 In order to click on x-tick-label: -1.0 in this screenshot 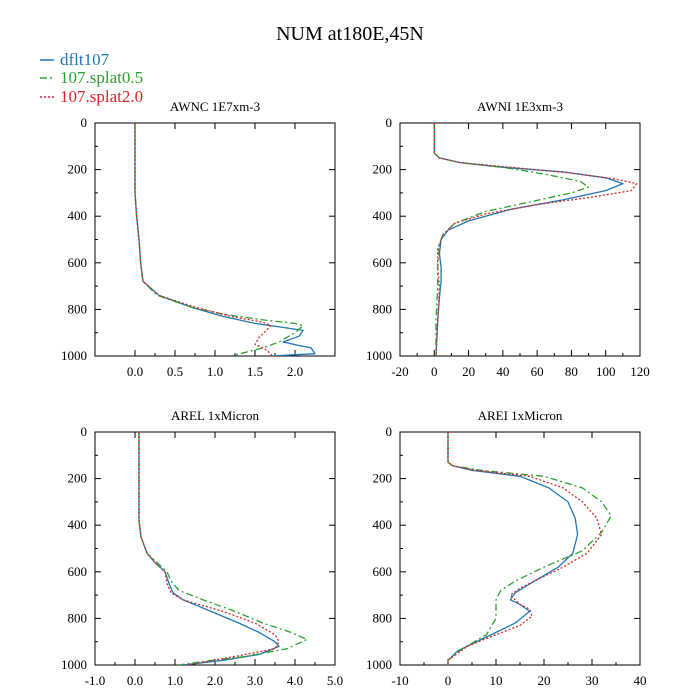, I will do `click(95, 680)`.